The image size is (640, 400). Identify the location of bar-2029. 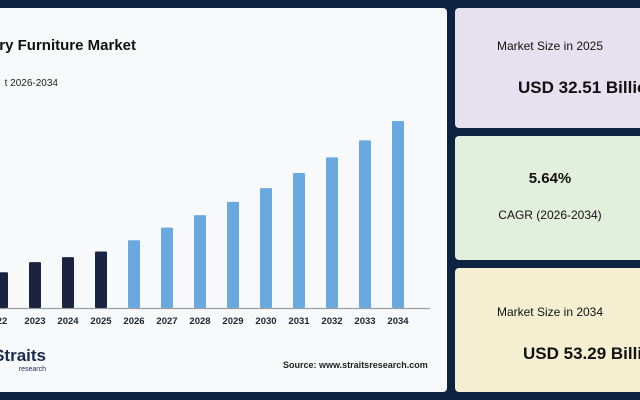
(233, 254).